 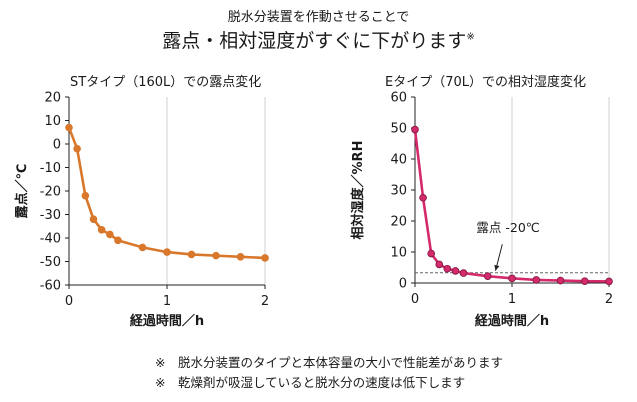 What do you see at coordinates (310, 382) in the screenshot?
I see `footnote-2: ※ 乾燥剤が吸湿していると脱水分の速度は低下します` at bounding box center [310, 382].